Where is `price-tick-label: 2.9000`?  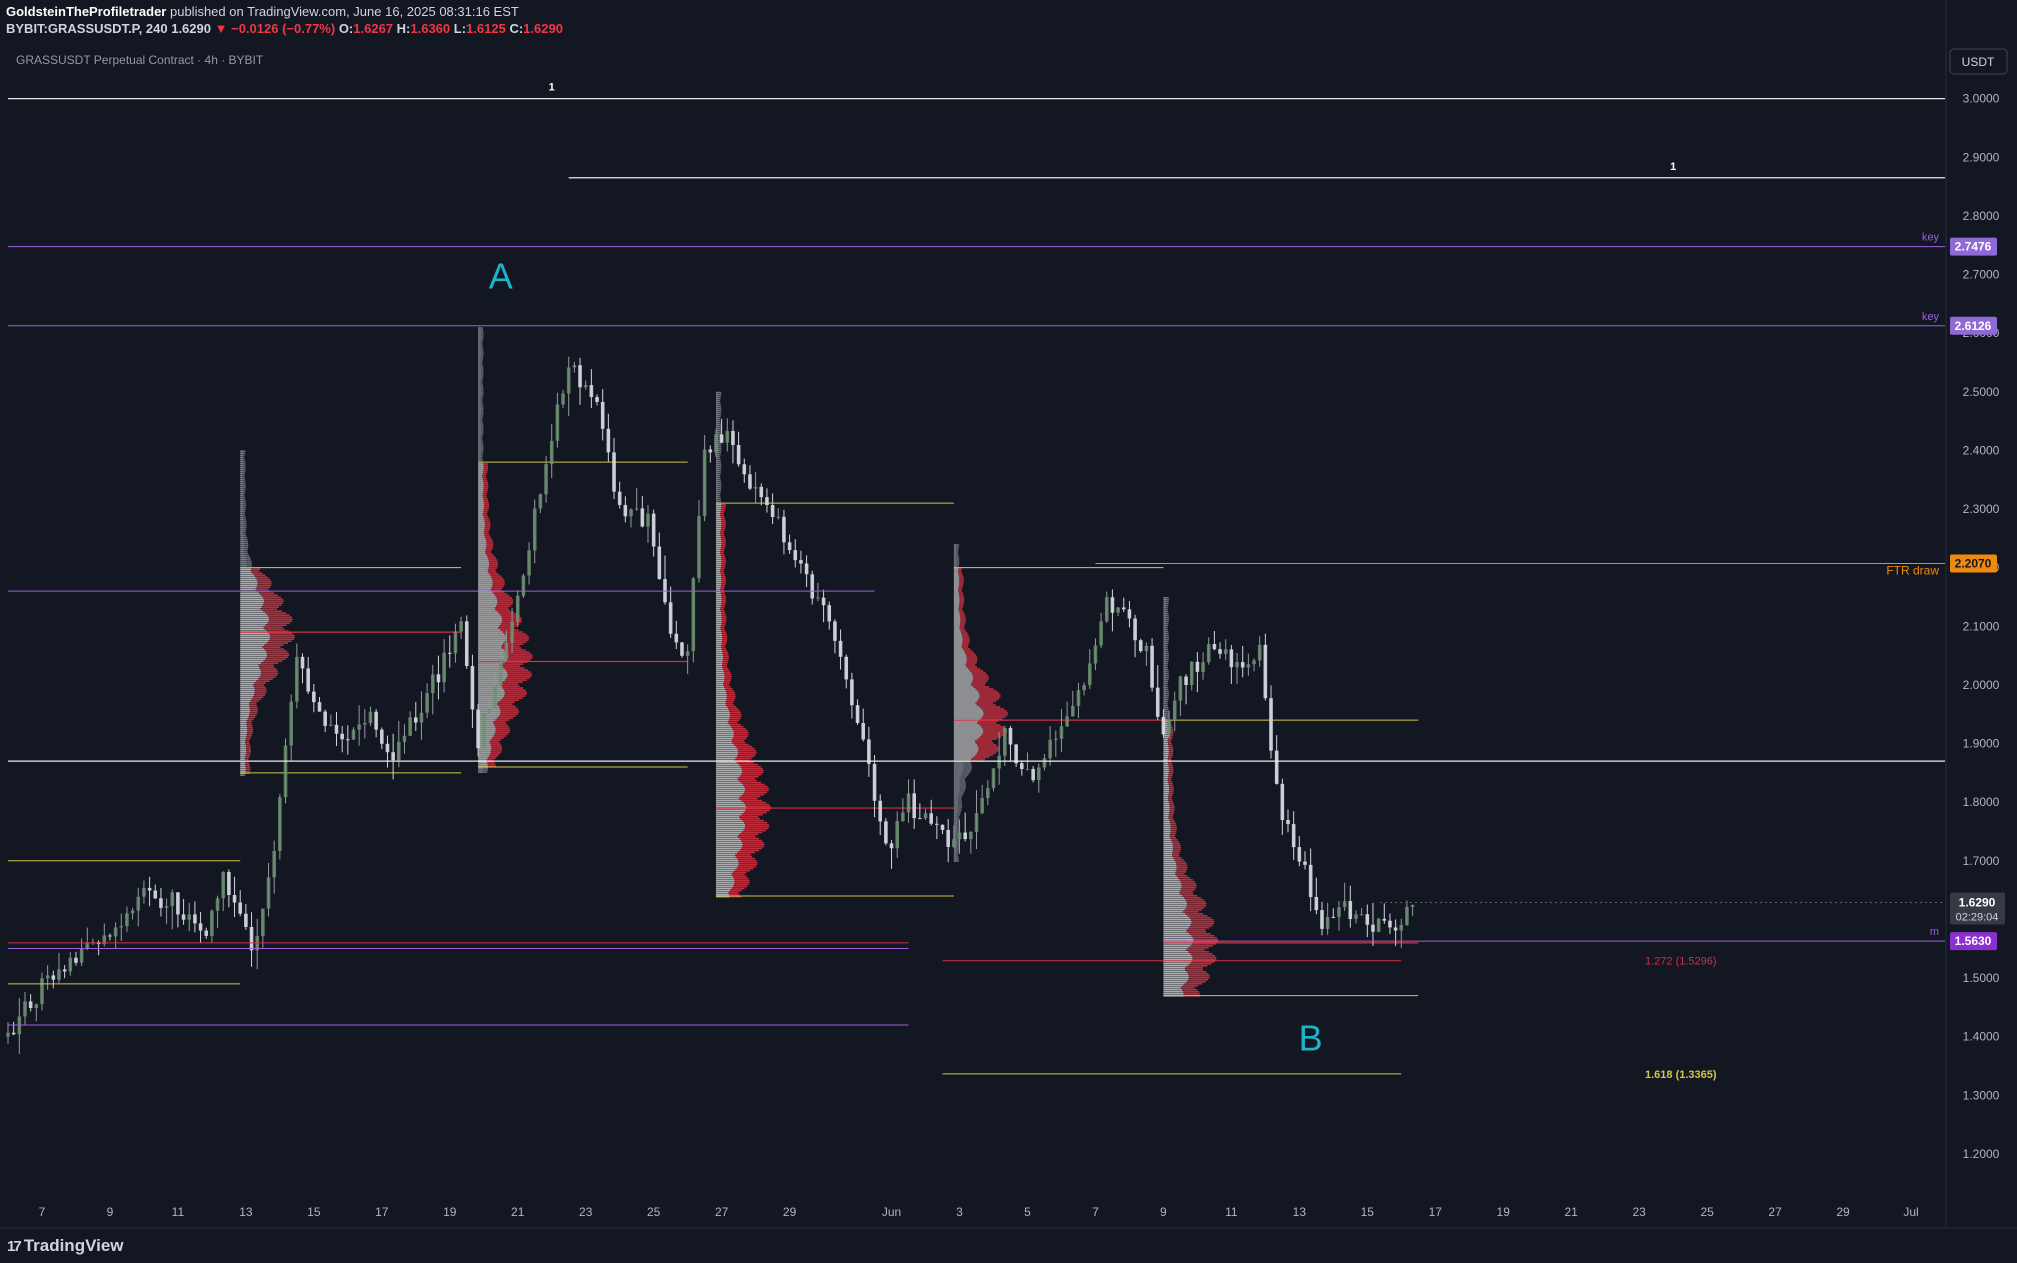
price-tick-label: 2.9000 is located at coordinates (1981, 157).